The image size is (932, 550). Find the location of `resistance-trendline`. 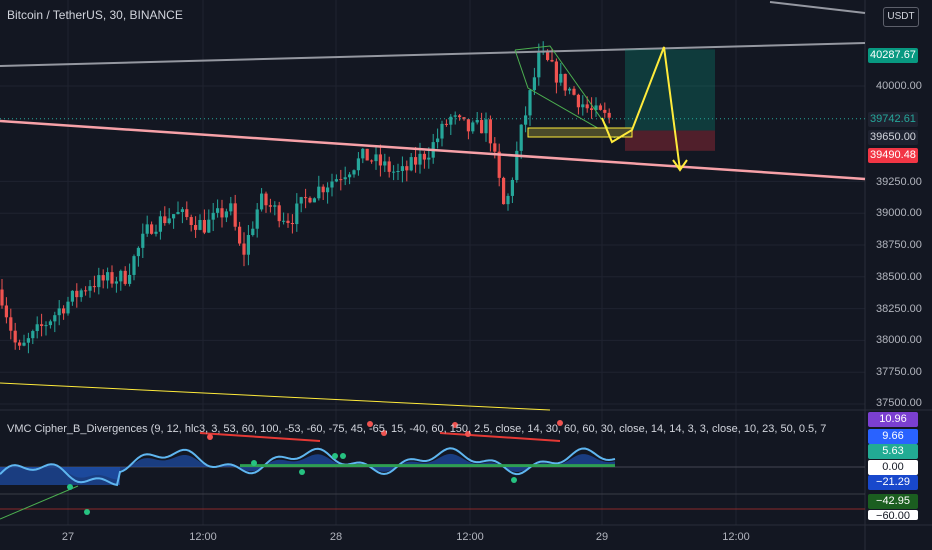

resistance-trendline is located at coordinates (433, 54).